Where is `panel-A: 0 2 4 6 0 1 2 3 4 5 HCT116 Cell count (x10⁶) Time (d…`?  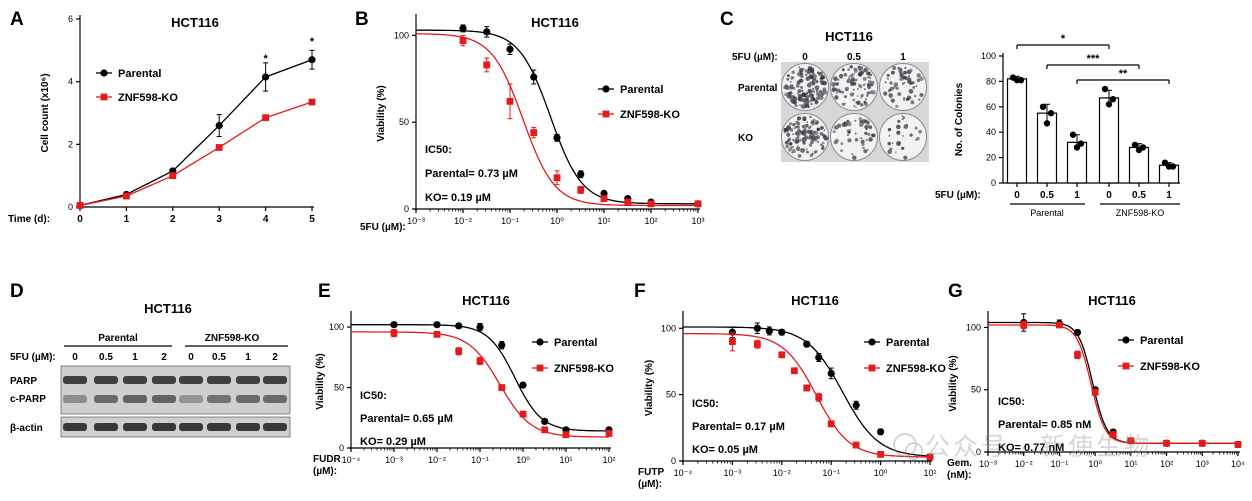
panel-A: 0 2 4 6 0 1 2 3 4 5 HCT116 Cell count (x10⁶) Time (d… is located at coordinates (162, 119).